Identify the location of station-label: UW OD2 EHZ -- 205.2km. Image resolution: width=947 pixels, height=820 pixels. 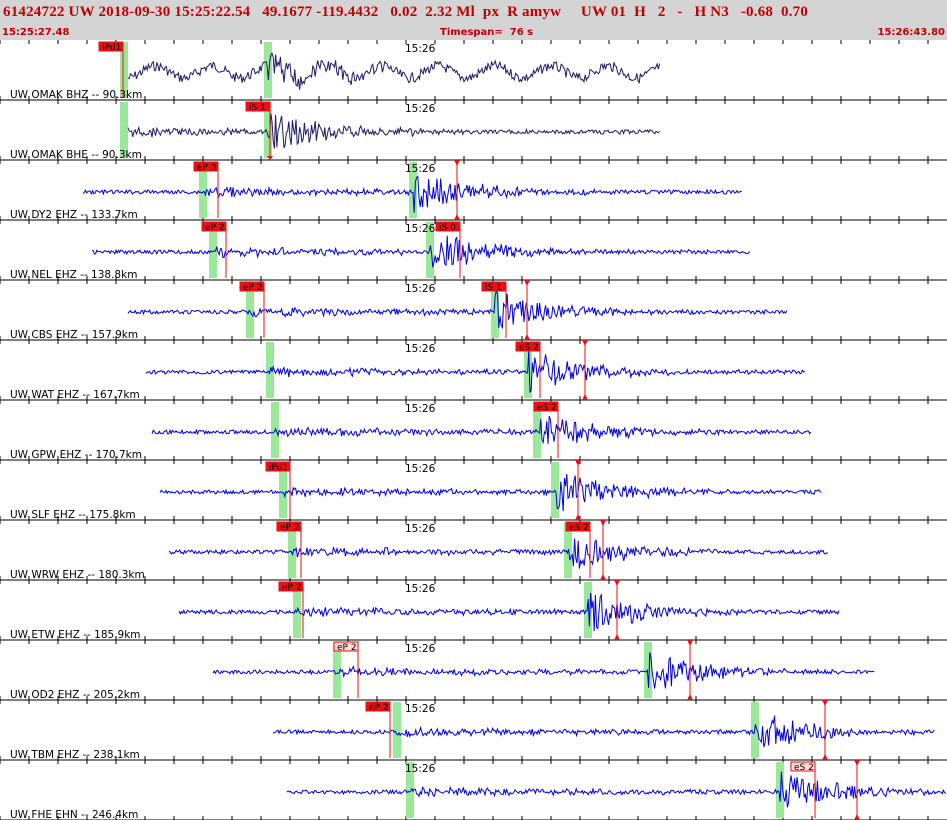
(75, 695).